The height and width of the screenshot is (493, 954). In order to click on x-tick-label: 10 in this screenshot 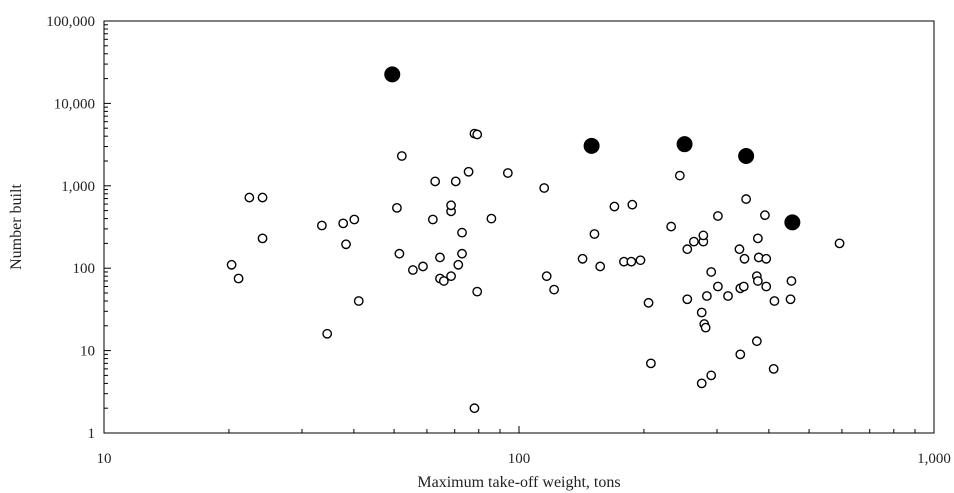, I will do `click(104, 459)`.